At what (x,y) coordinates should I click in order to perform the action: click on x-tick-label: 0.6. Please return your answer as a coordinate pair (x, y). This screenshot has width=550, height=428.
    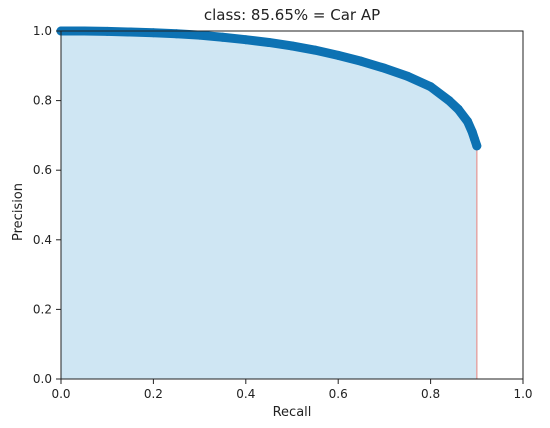
    Looking at the image, I should click on (338, 394).